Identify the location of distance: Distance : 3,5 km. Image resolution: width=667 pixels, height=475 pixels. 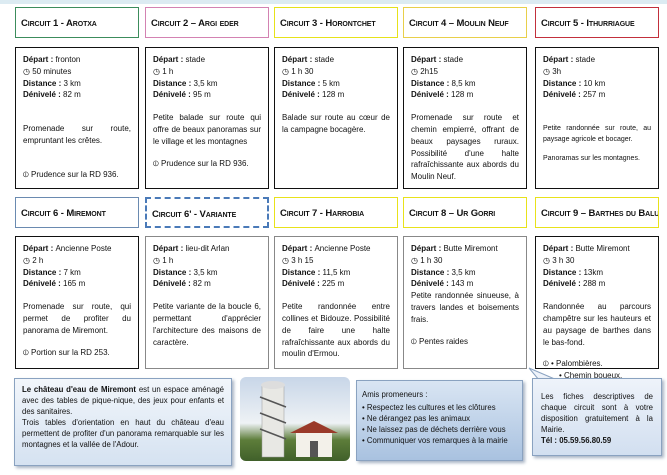
(207, 273).